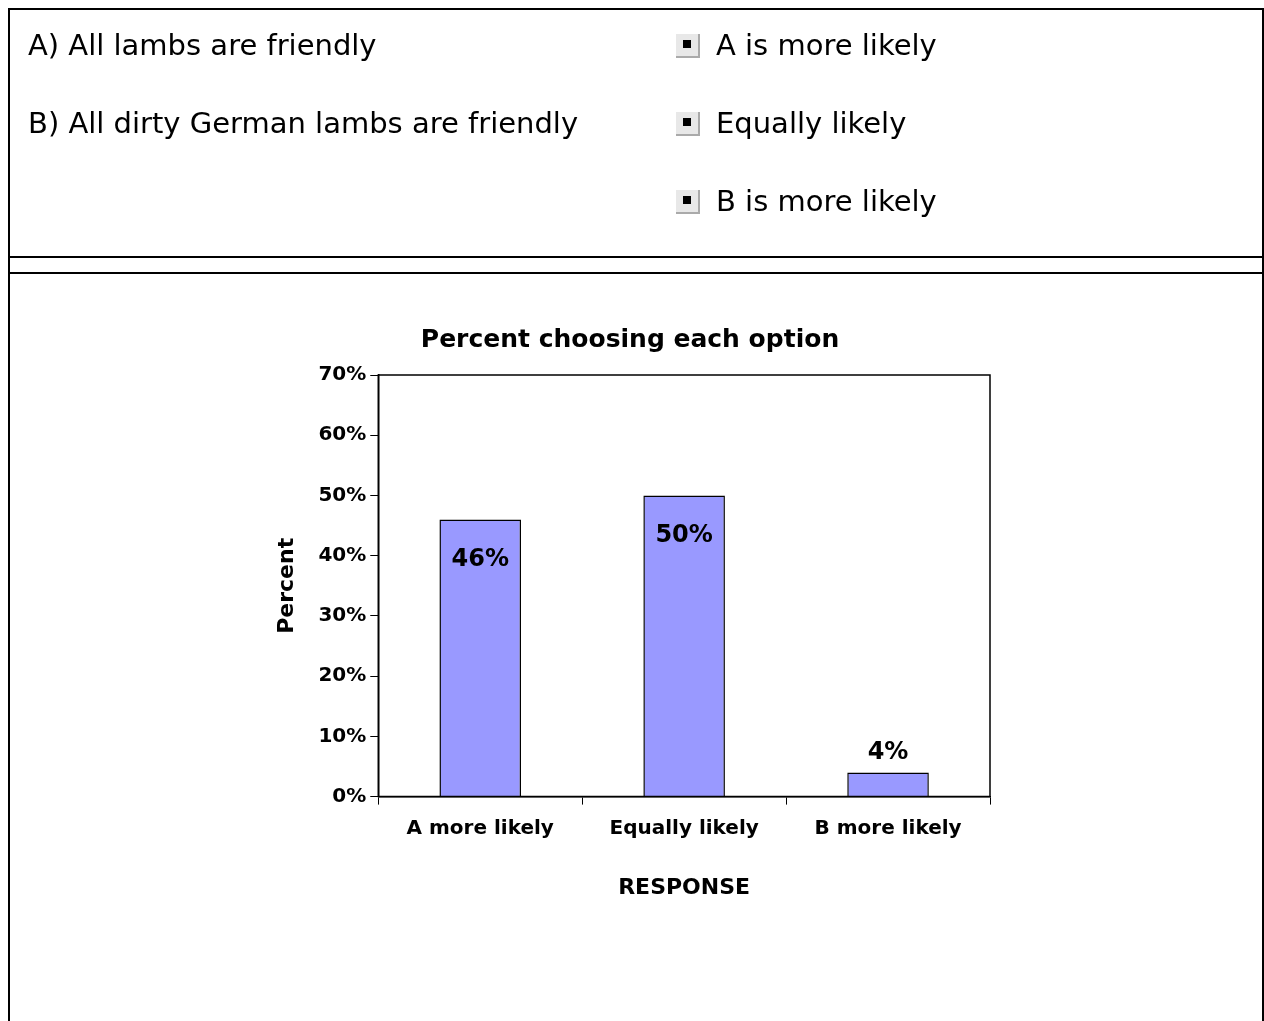 This screenshot has width=1264, height=1021. Describe the element at coordinates (480, 557) in the screenshot. I see `data-label: 46%` at that location.